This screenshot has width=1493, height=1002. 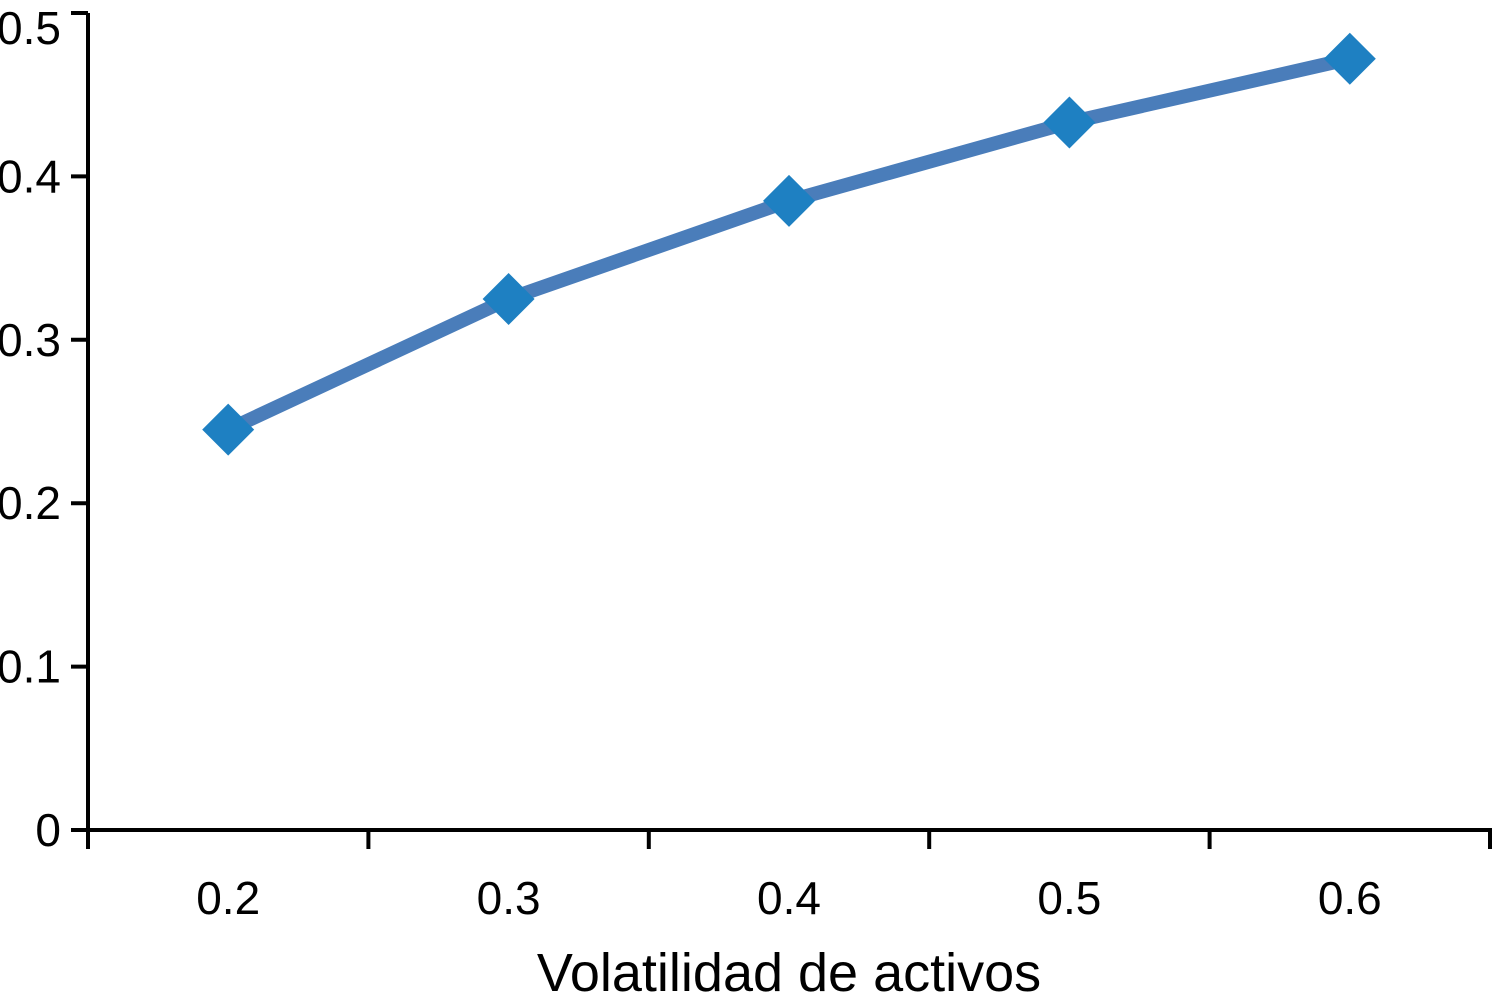 What do you see at coordinates (30, 176) in the screenshot?
I see `y-tick-label: 0.4` at bounding box center [30, 176].